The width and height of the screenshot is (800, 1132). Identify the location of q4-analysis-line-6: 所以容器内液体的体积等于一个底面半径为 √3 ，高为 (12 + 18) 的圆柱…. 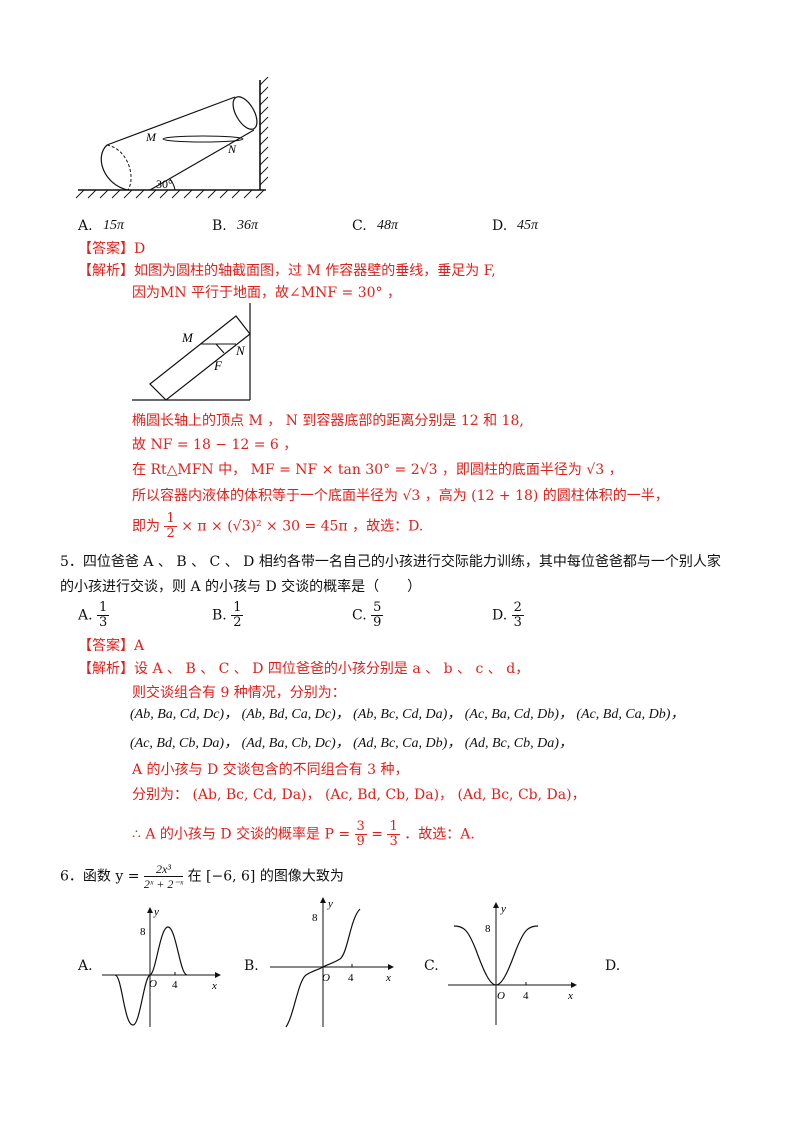
(400, 496).